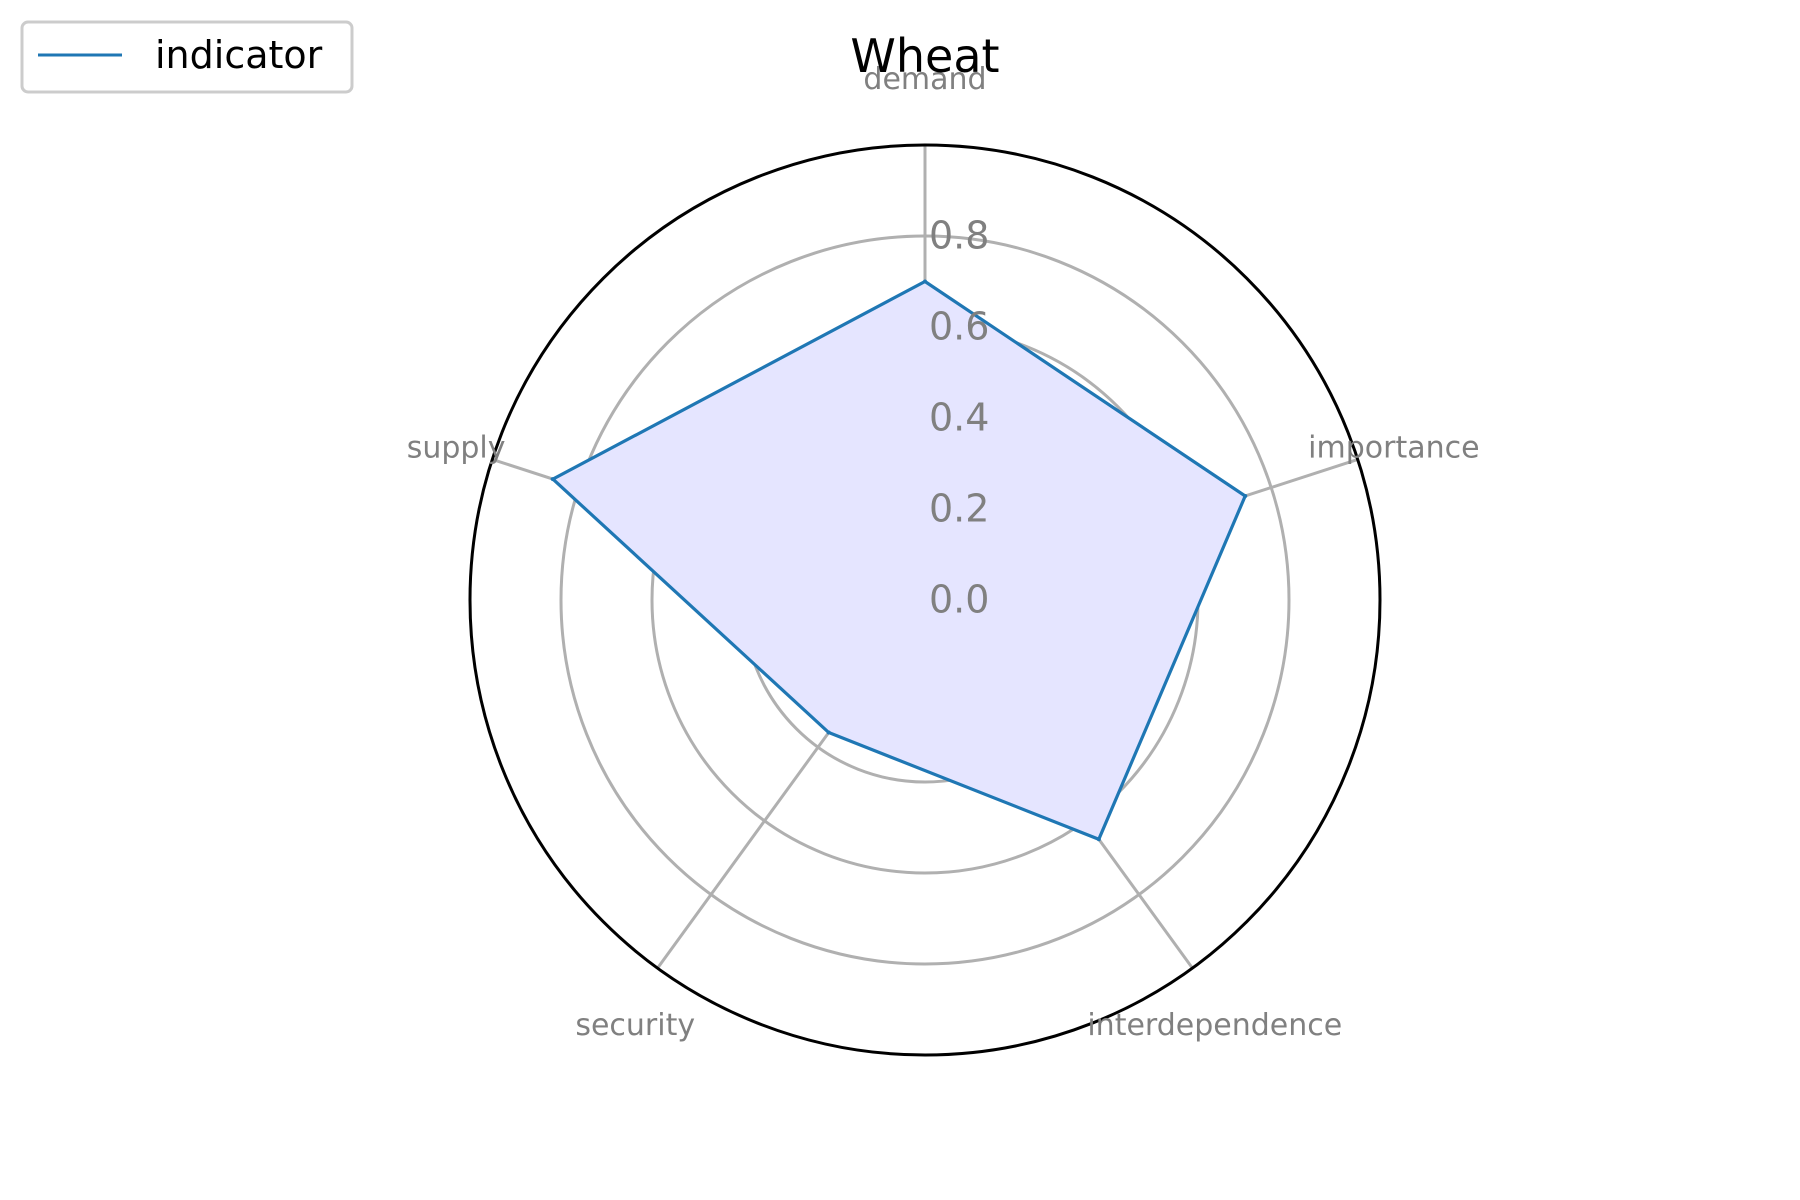  Describe the element at coordinates (635, 1025) in the screenshot. I see `axis-label-security: security` at that location.